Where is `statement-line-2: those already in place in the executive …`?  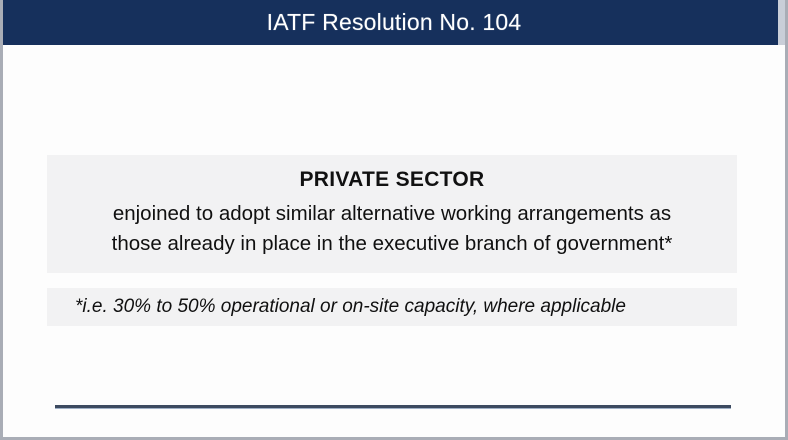 statement-line-2: those already in place in the executive … is located at coordinates (392, 243).